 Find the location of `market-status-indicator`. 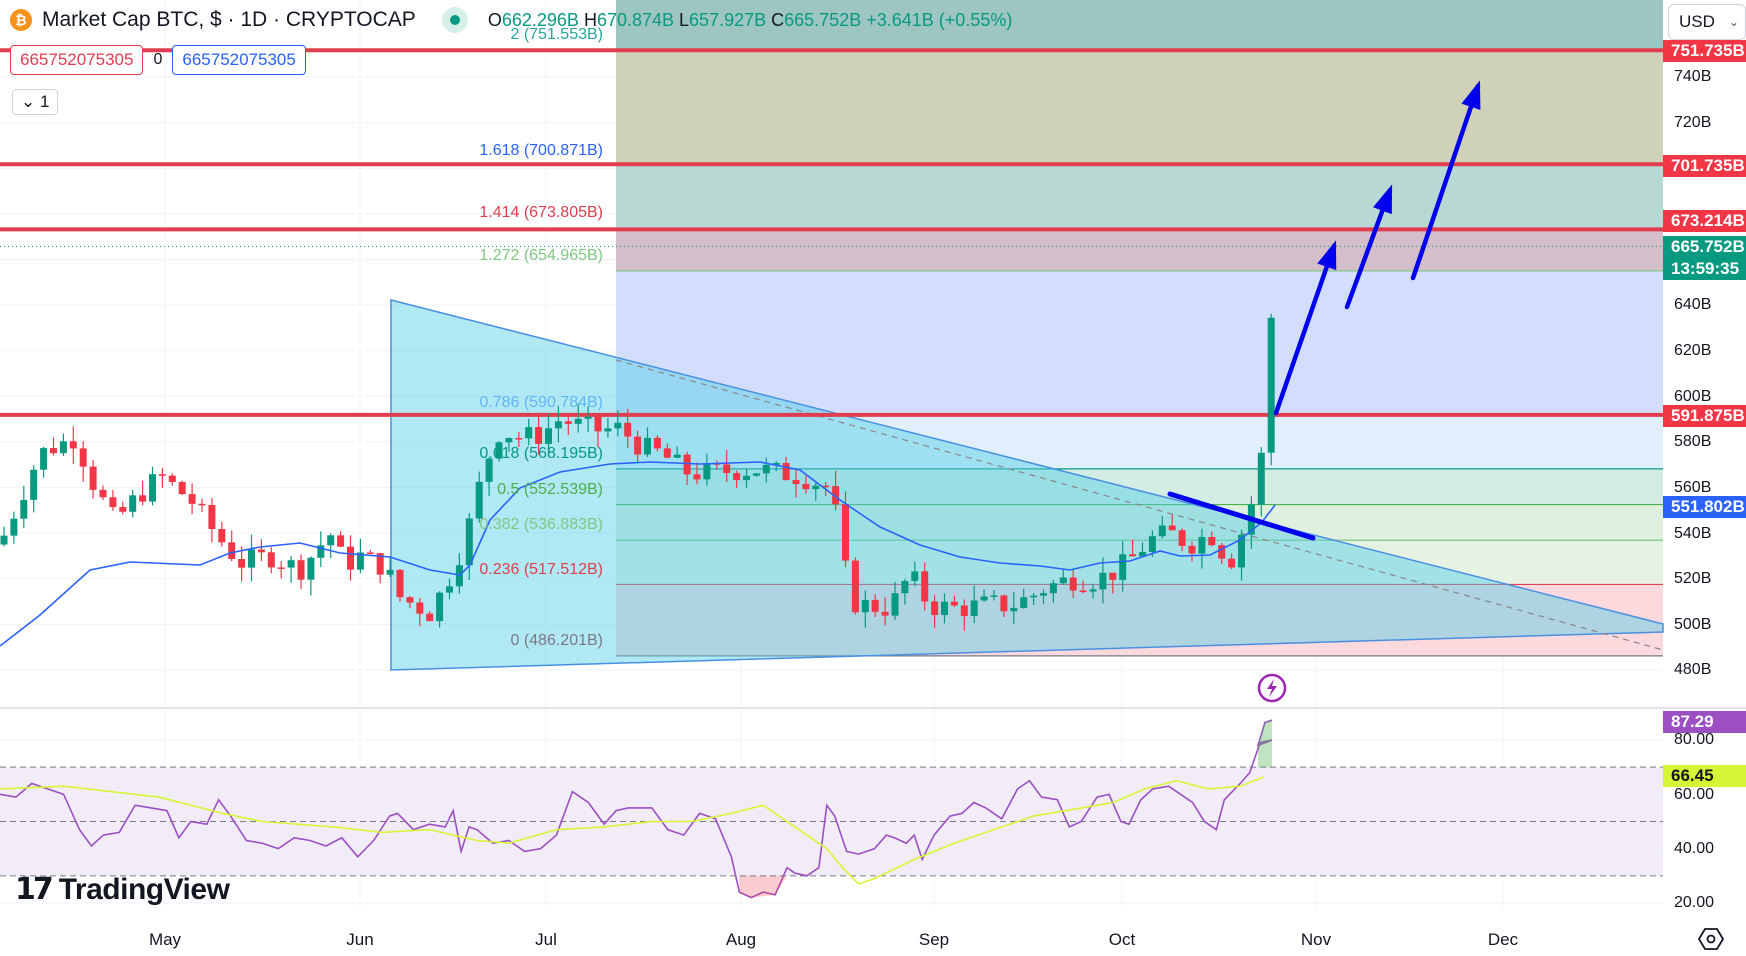

market-status-indicator is located at coordinates (454, 20).